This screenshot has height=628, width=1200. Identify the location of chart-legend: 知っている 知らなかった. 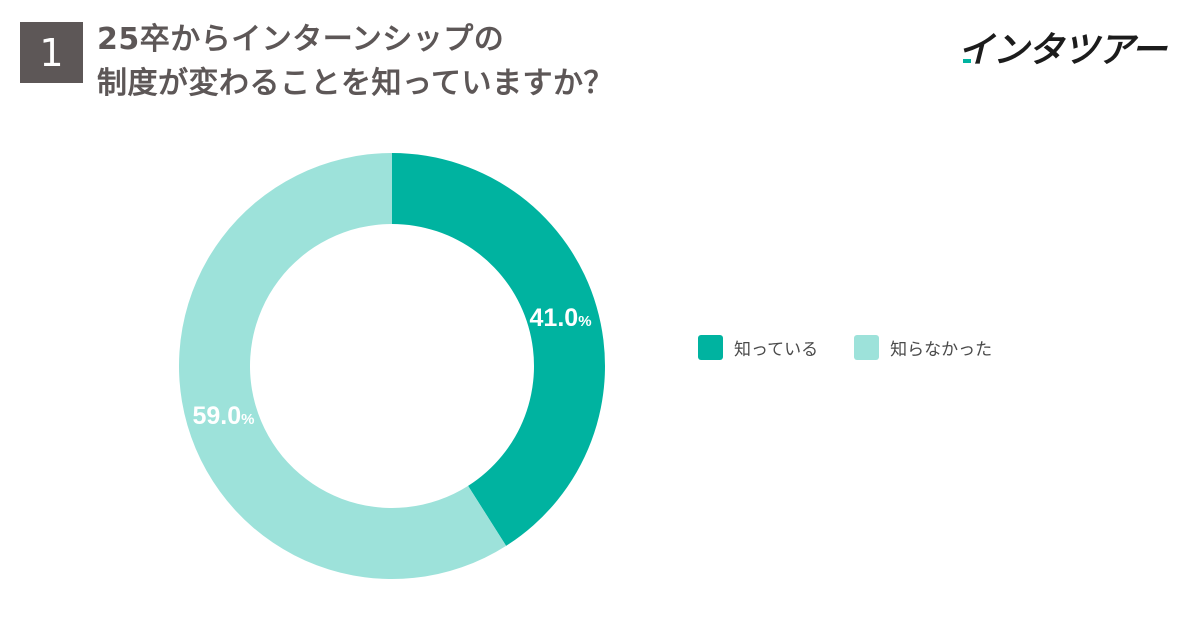
(845, 347).